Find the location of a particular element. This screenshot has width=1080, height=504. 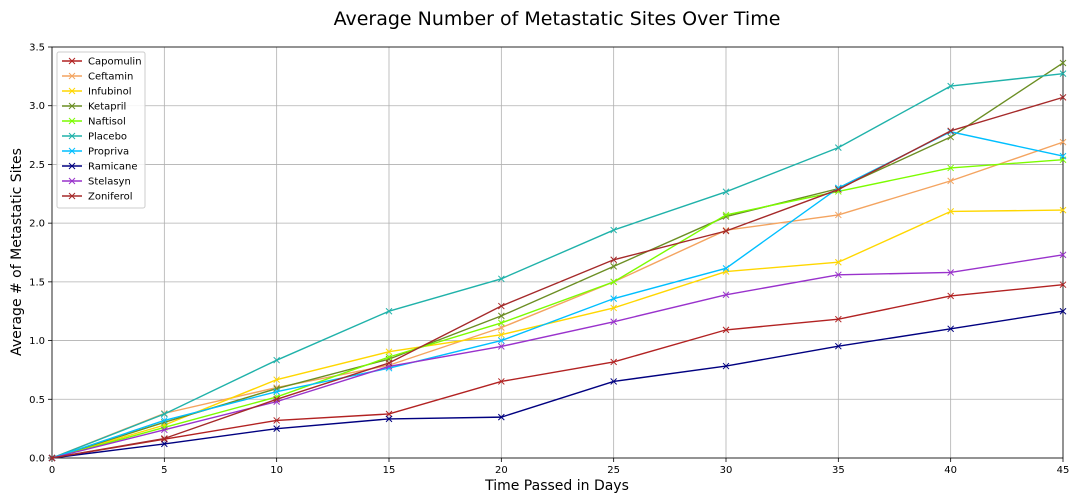

y-tick-label: 2.0 is located at coordinates (37, 224).